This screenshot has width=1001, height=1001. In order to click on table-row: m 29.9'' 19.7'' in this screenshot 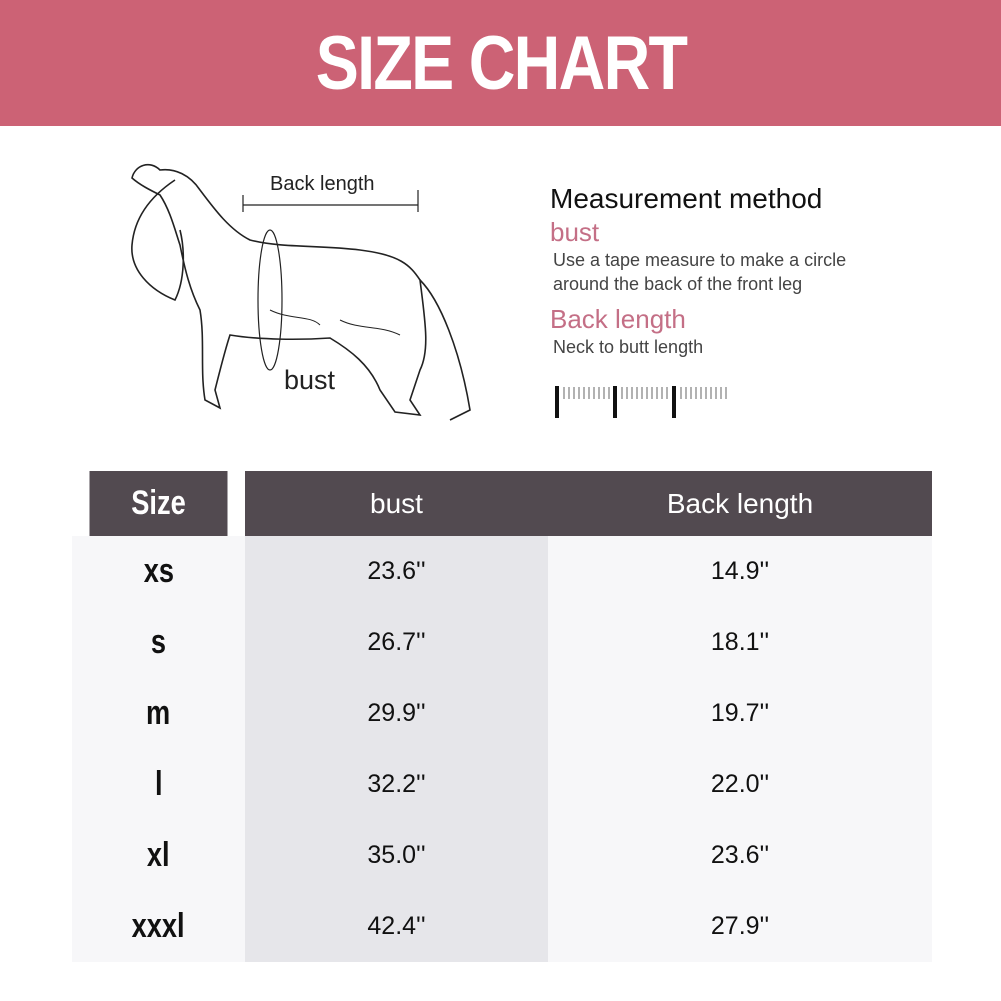, I will do `click(502, 713)`.